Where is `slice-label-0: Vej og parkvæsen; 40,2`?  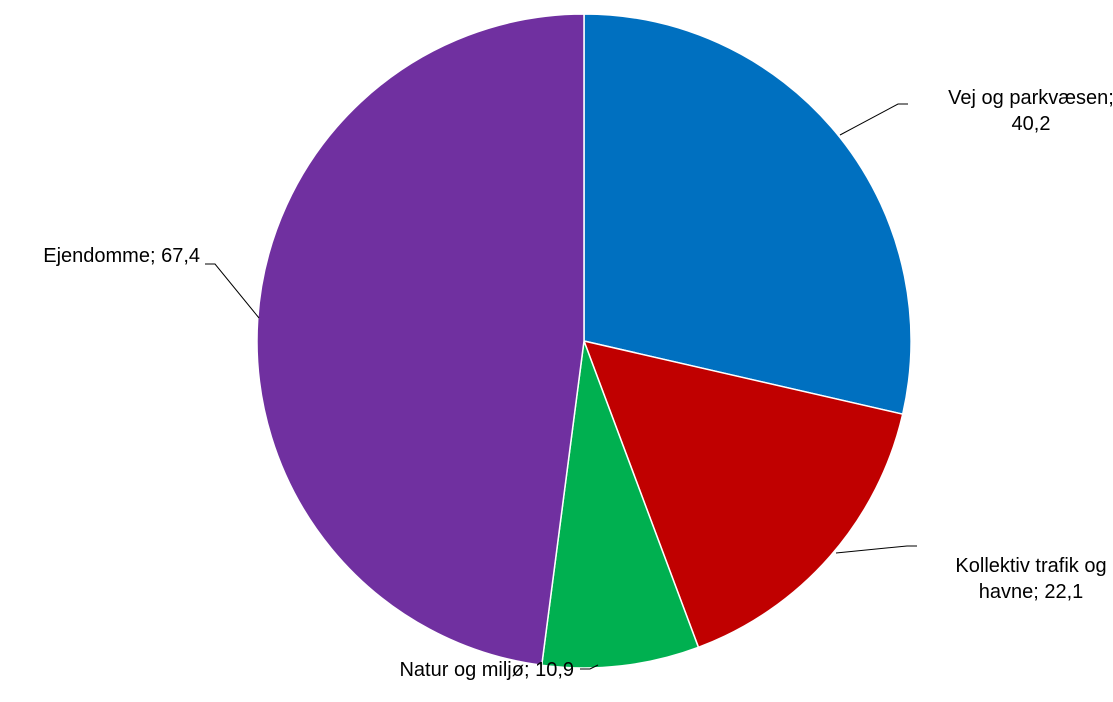 slice-label-0: Vej og parkvæsen; 40,2 is located at coordinates (1030, 111).